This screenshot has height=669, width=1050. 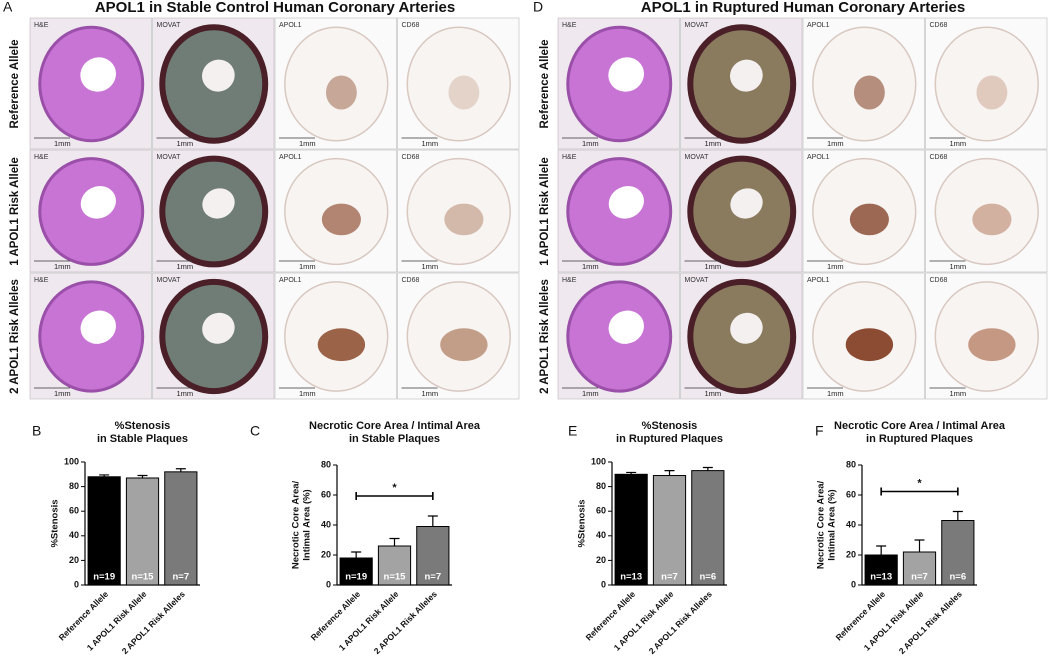 What do you see at coordinates (15, 211) in the screenshot?
I see `row-label: 1 APOL1 Risk Allele` at bounding box center [15, 211].